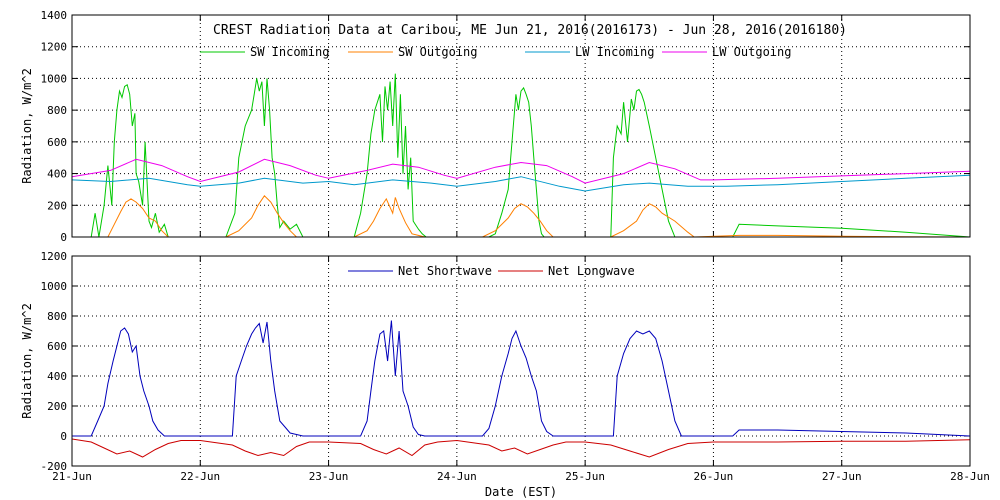 The height and width of the screenshot is (500, 1000). Describe the element at coordinates (521, 171) in the screenshot. I see `series-line-lw-outgoing` at that location.